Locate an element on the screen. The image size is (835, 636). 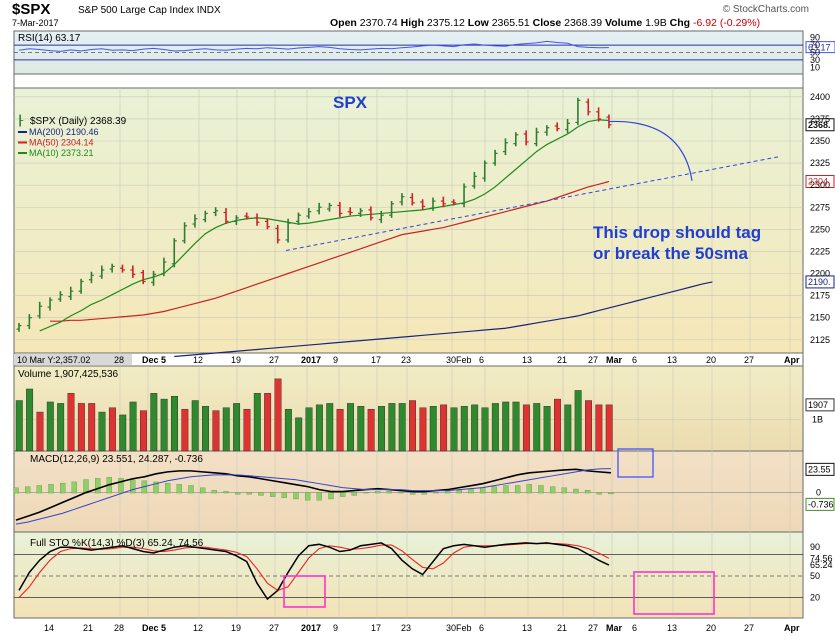
rsi-tick: 50 is located at coordinates (815, 53).